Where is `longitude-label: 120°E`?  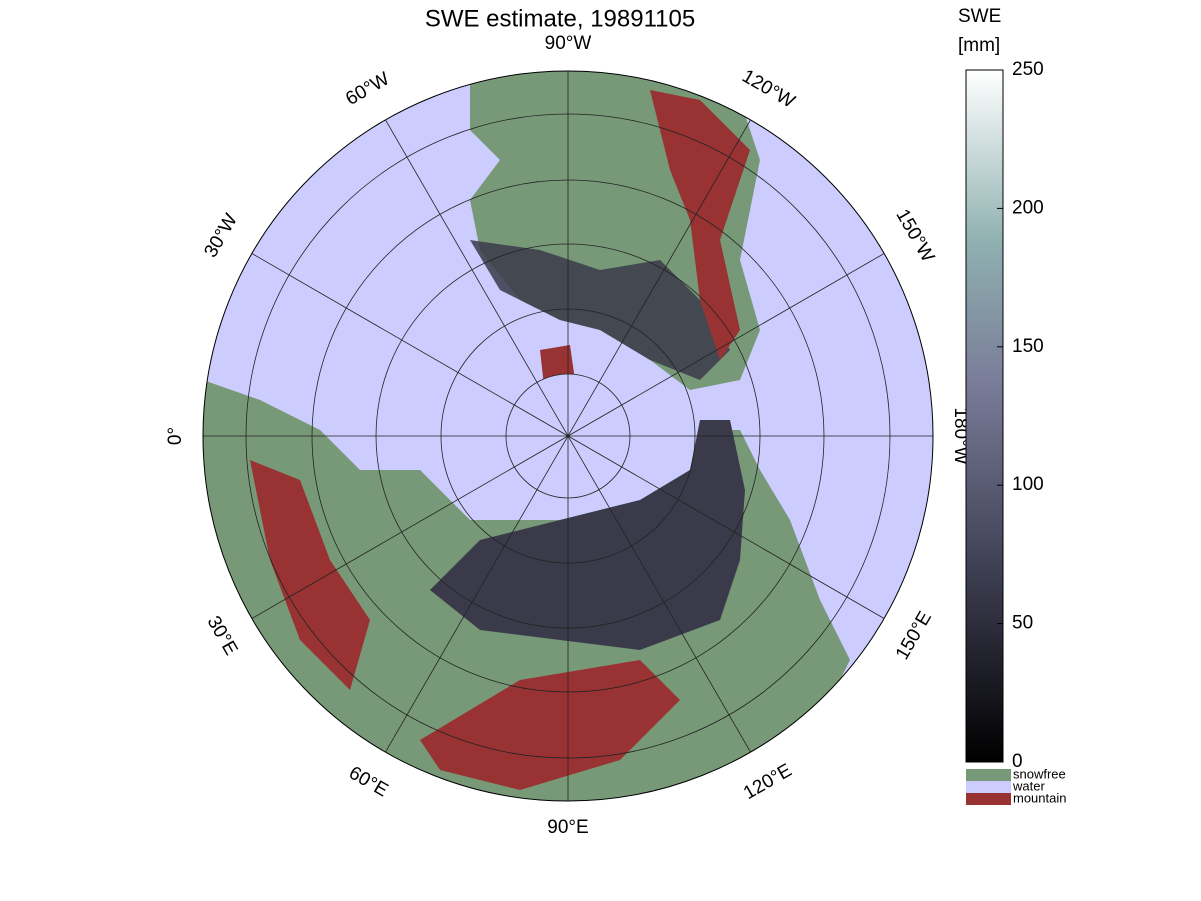
longitude-label: 120°E is located at coordinates (768, 782).